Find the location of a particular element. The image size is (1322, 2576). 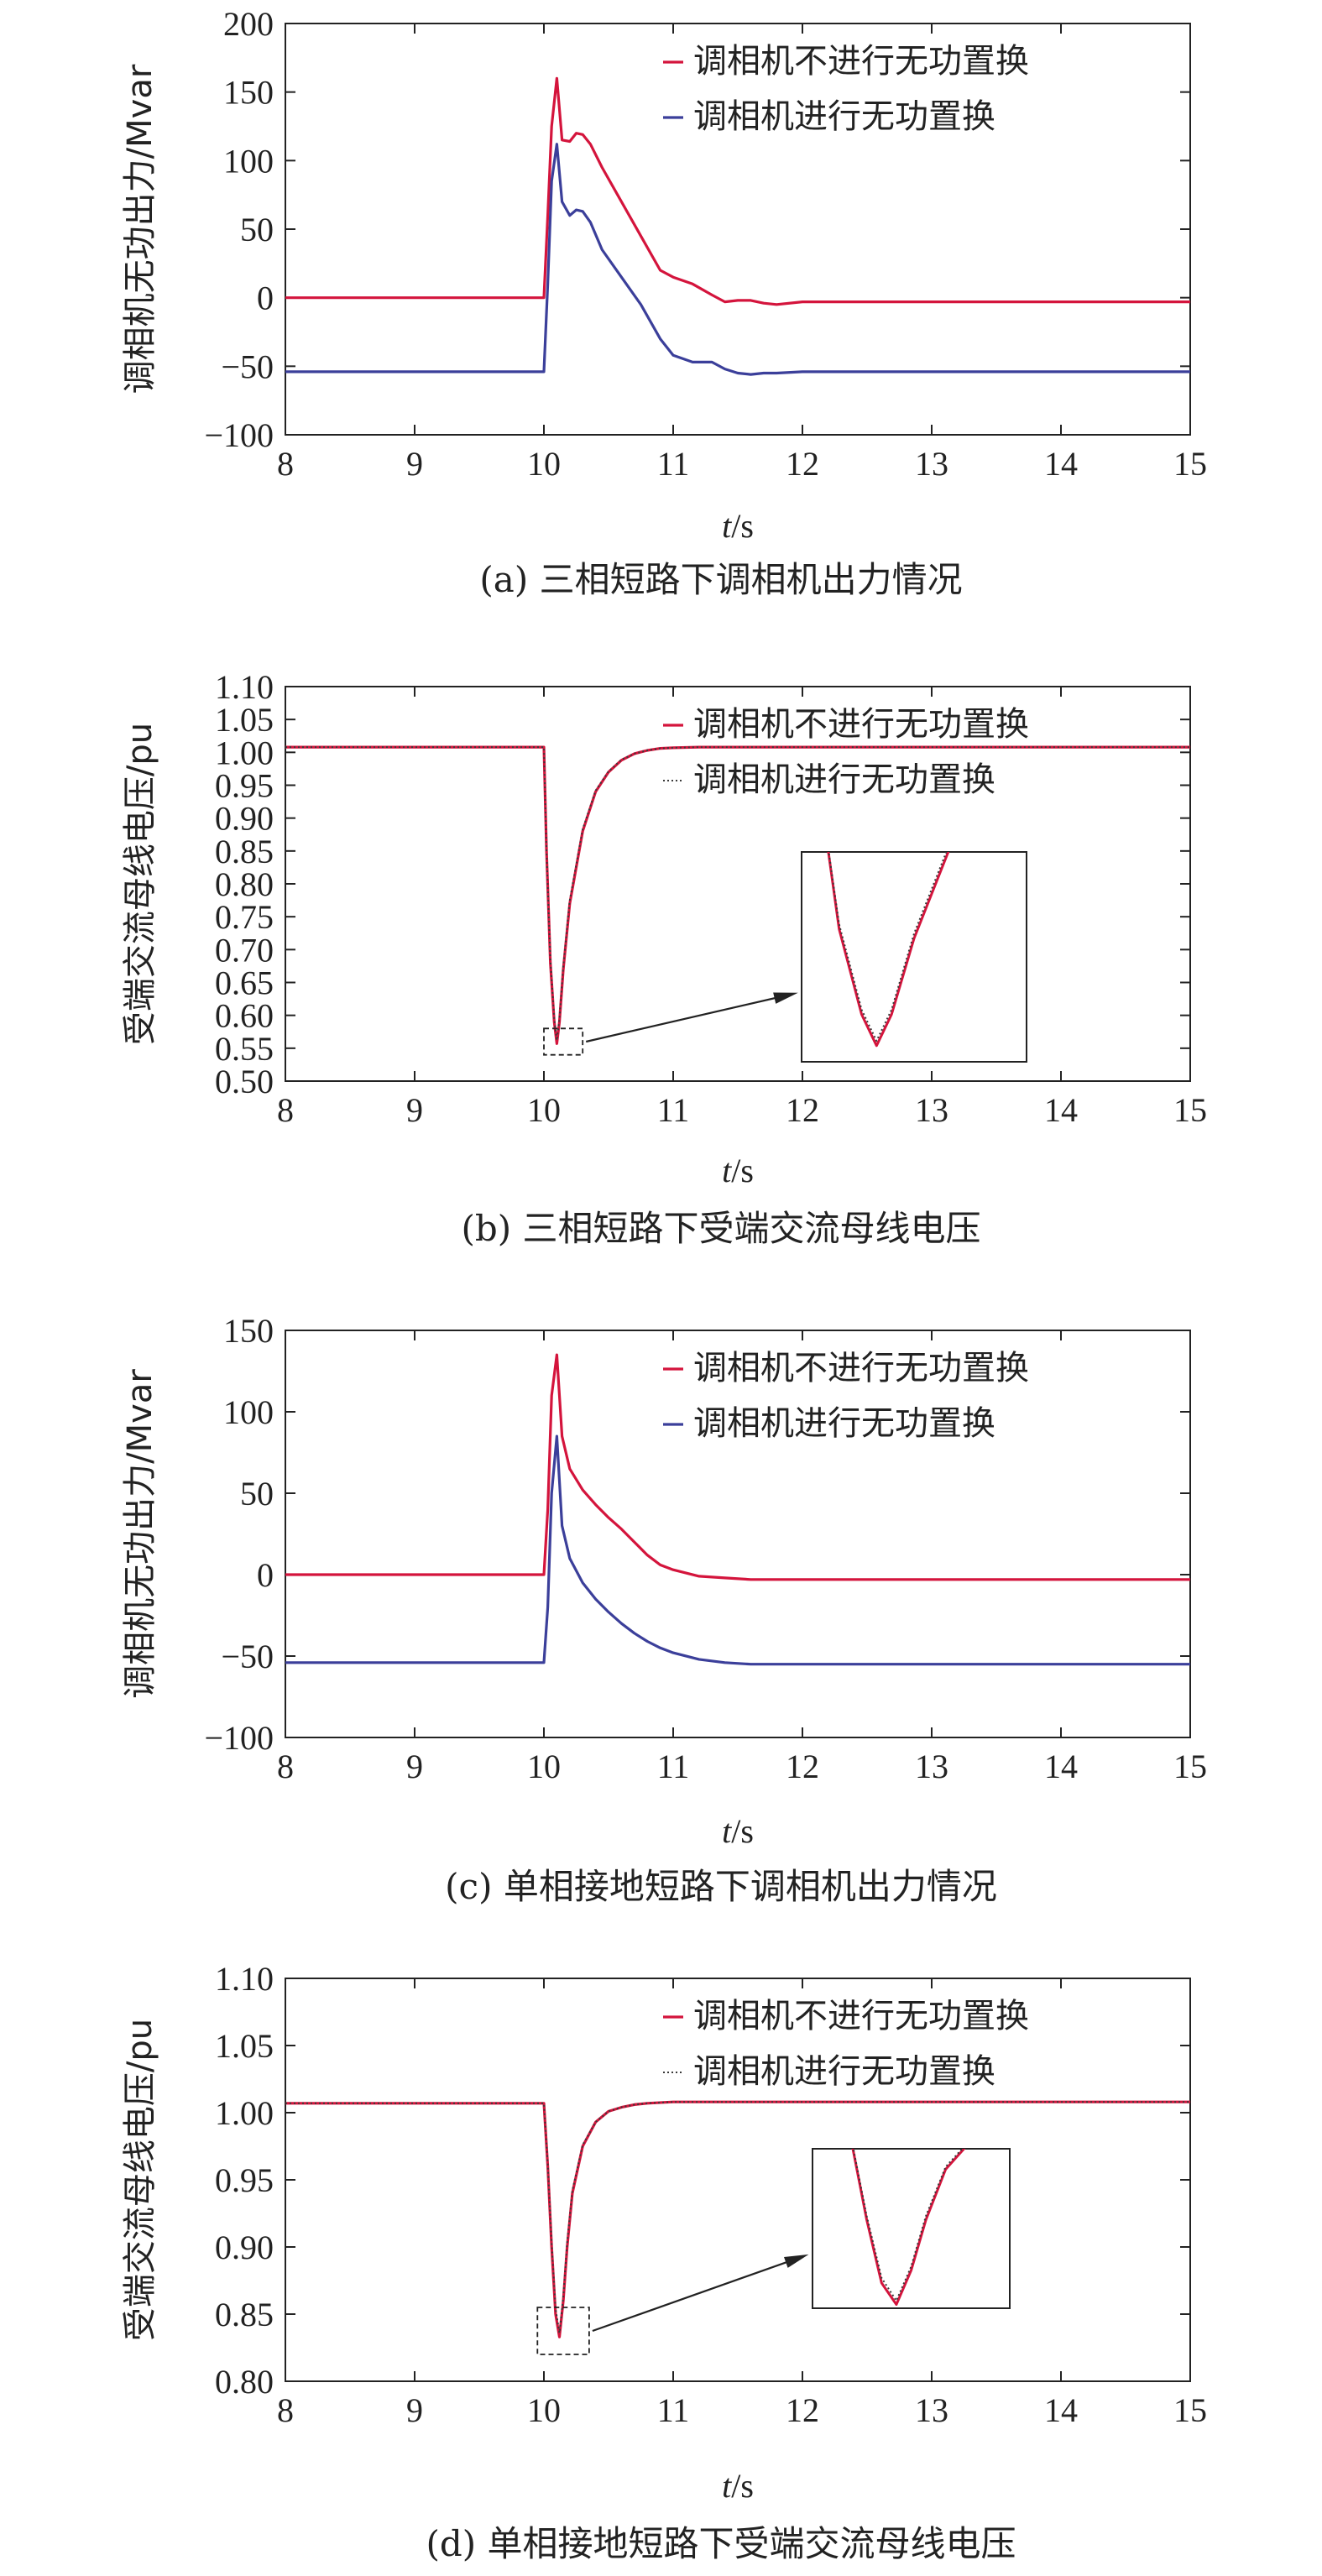

y-tick-label: 0.50 is located at coordinates (245, 1081).